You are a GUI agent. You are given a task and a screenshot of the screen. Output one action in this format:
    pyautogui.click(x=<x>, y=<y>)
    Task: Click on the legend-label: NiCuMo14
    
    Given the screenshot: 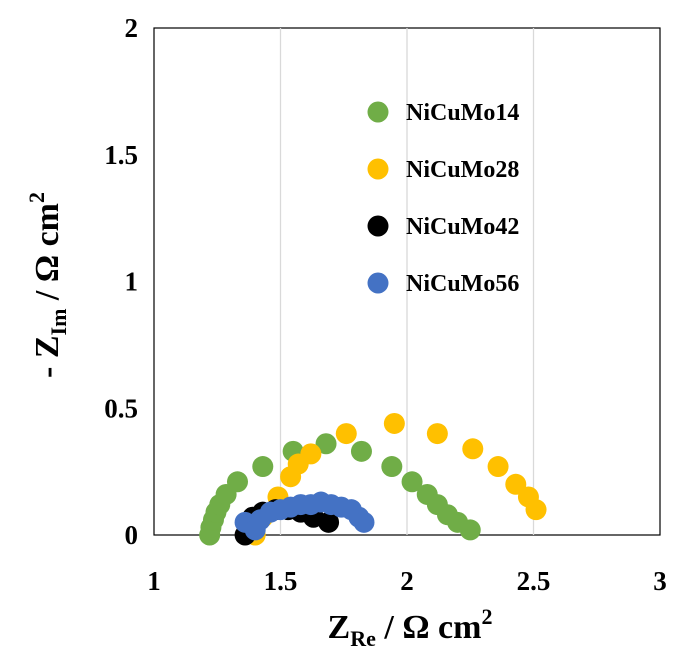 What is the action you would take?
    pyautogui.click(x=462, y=113)
    